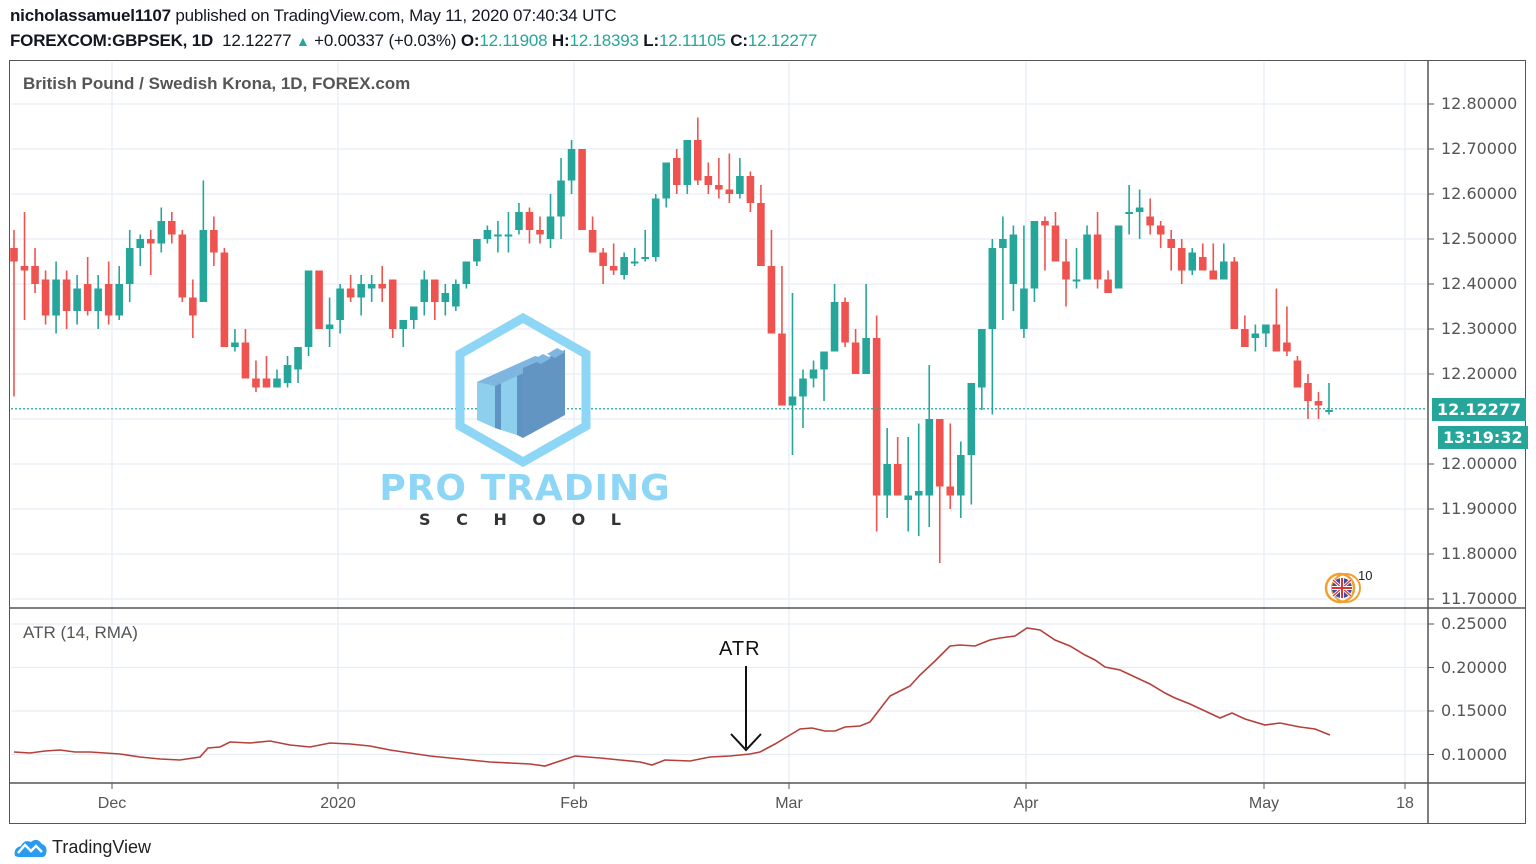 This screenshot has width=1536, height=864. Describe the element at coordinates (30, 848) in the screenshot. I see `tradingview-cloud-icon` at that location.